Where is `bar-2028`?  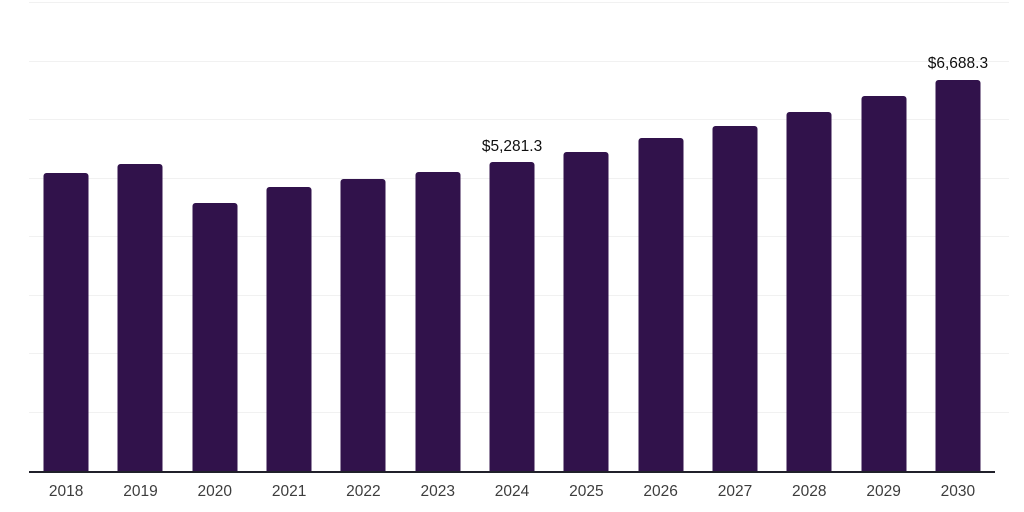
bar-2028 is located at coordinates (809, 291).